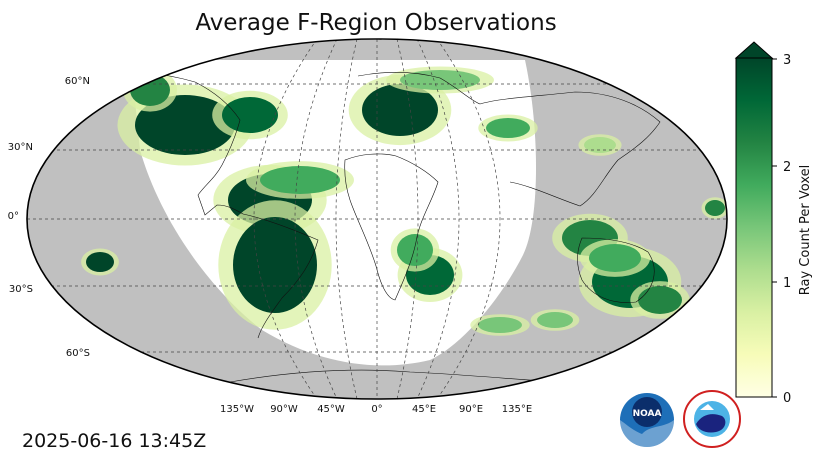  Describe the element at coordinates (754, 227) in the screenshot. I see `colorbar-bar` at that location.